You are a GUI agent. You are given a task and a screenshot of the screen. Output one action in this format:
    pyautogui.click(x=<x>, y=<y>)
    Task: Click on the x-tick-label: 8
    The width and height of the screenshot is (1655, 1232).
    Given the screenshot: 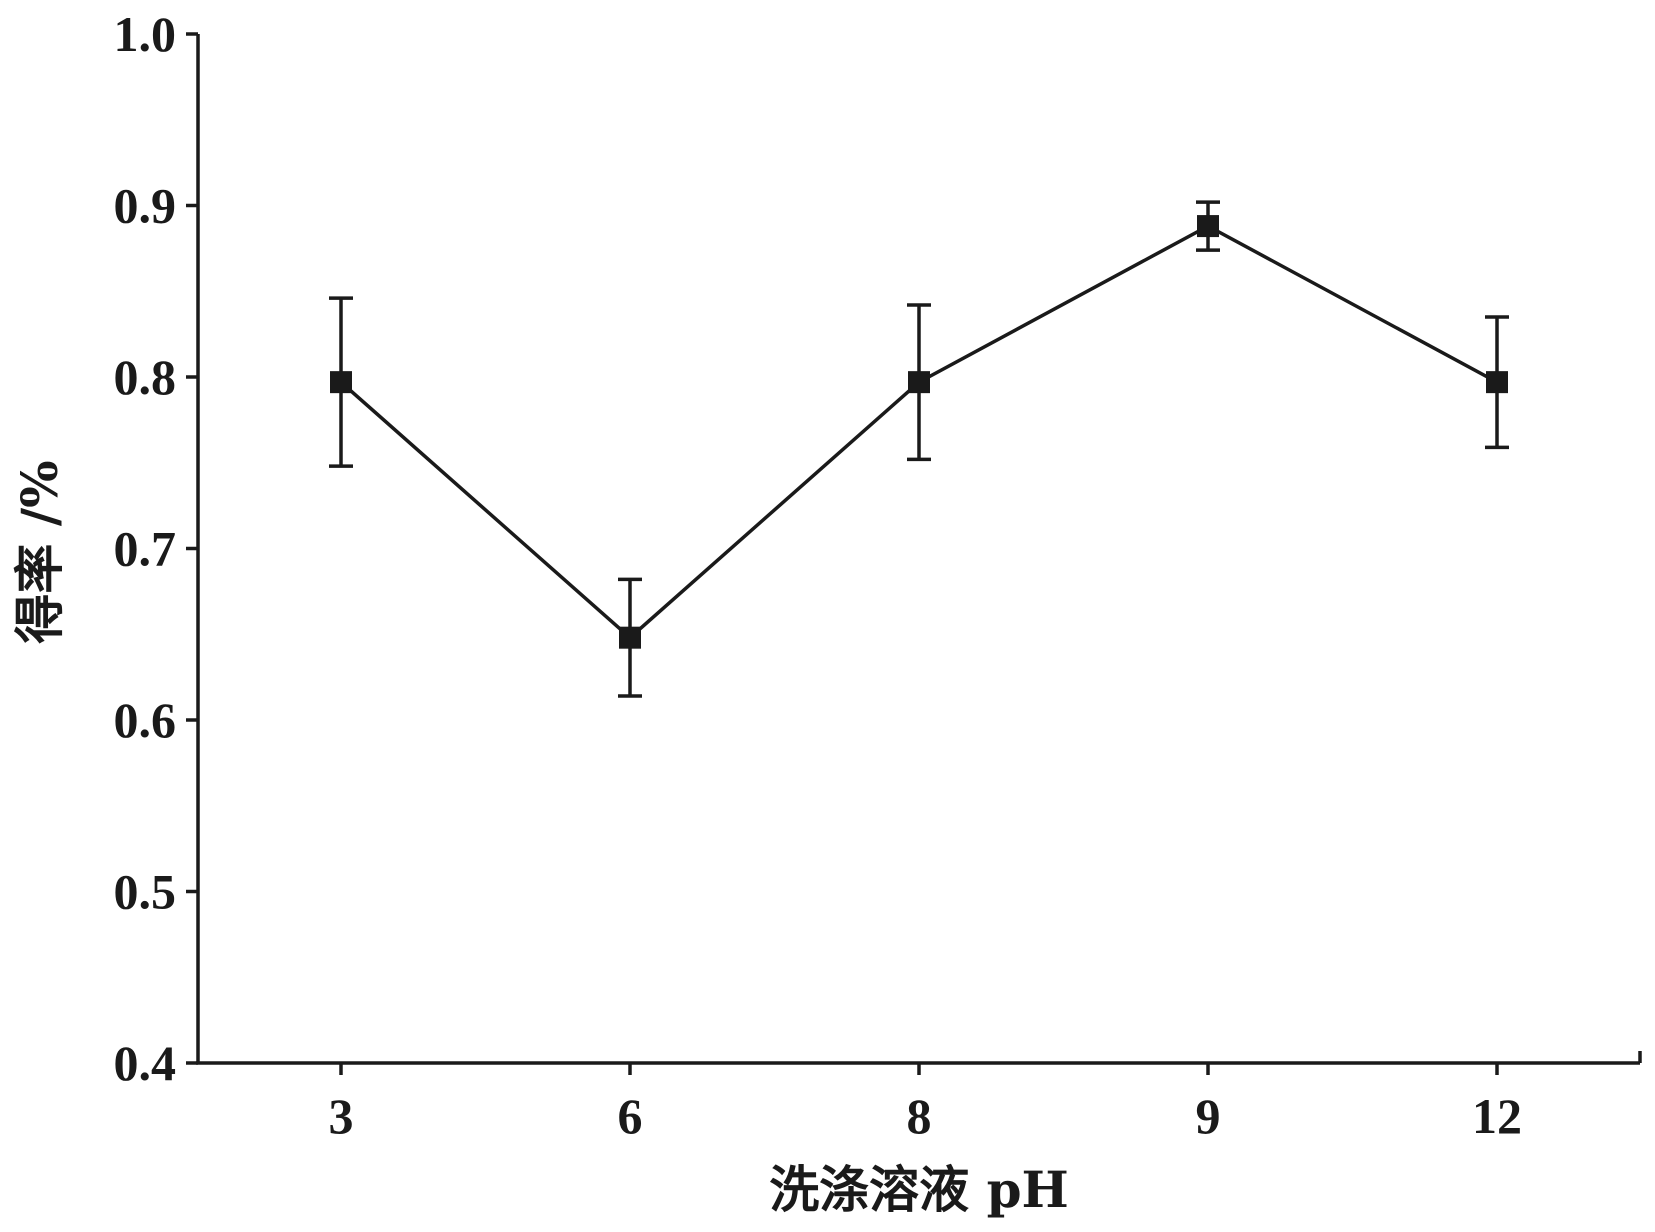 What is the action you would take?
    pyautogui.click(x=919, y=1116)
    